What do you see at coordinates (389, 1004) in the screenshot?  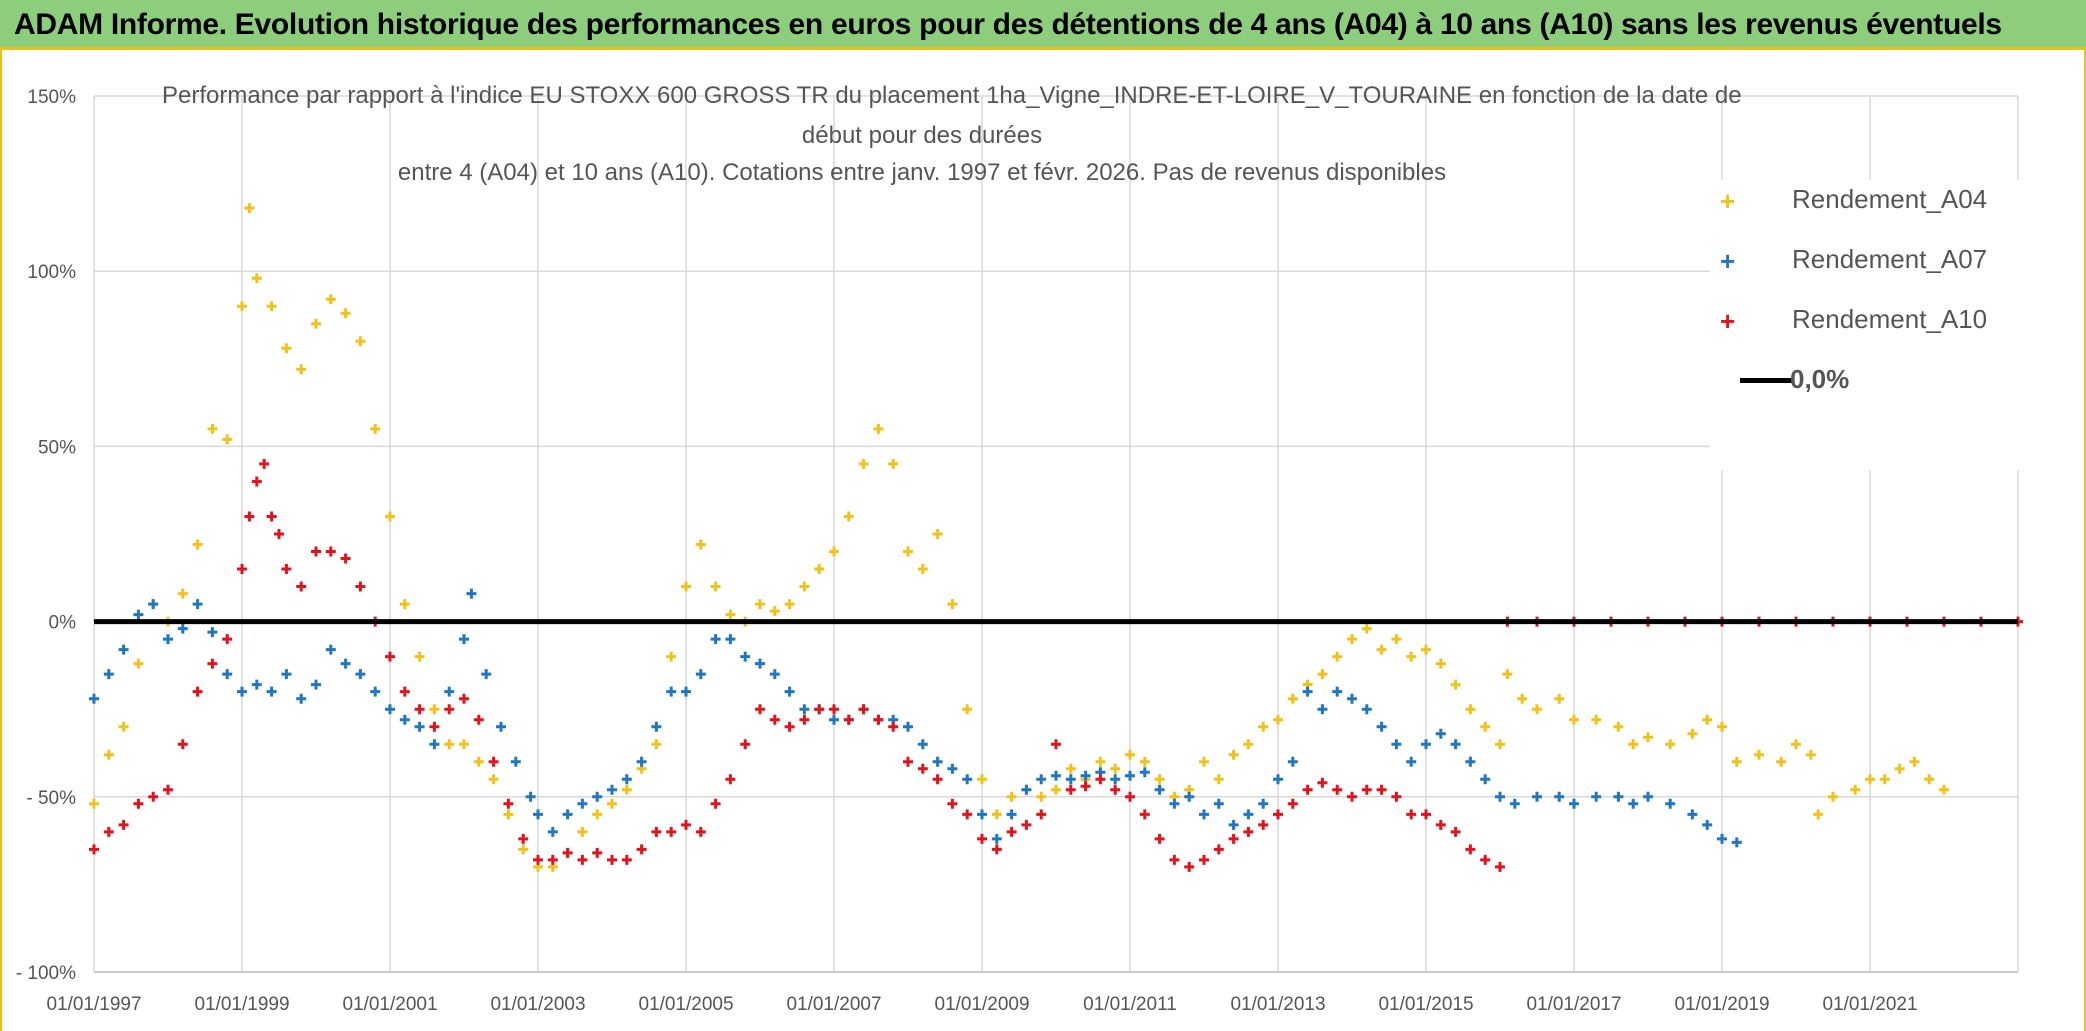 I see `x-tick-label: 01/01/2001` at bounding box center [389, 1004].